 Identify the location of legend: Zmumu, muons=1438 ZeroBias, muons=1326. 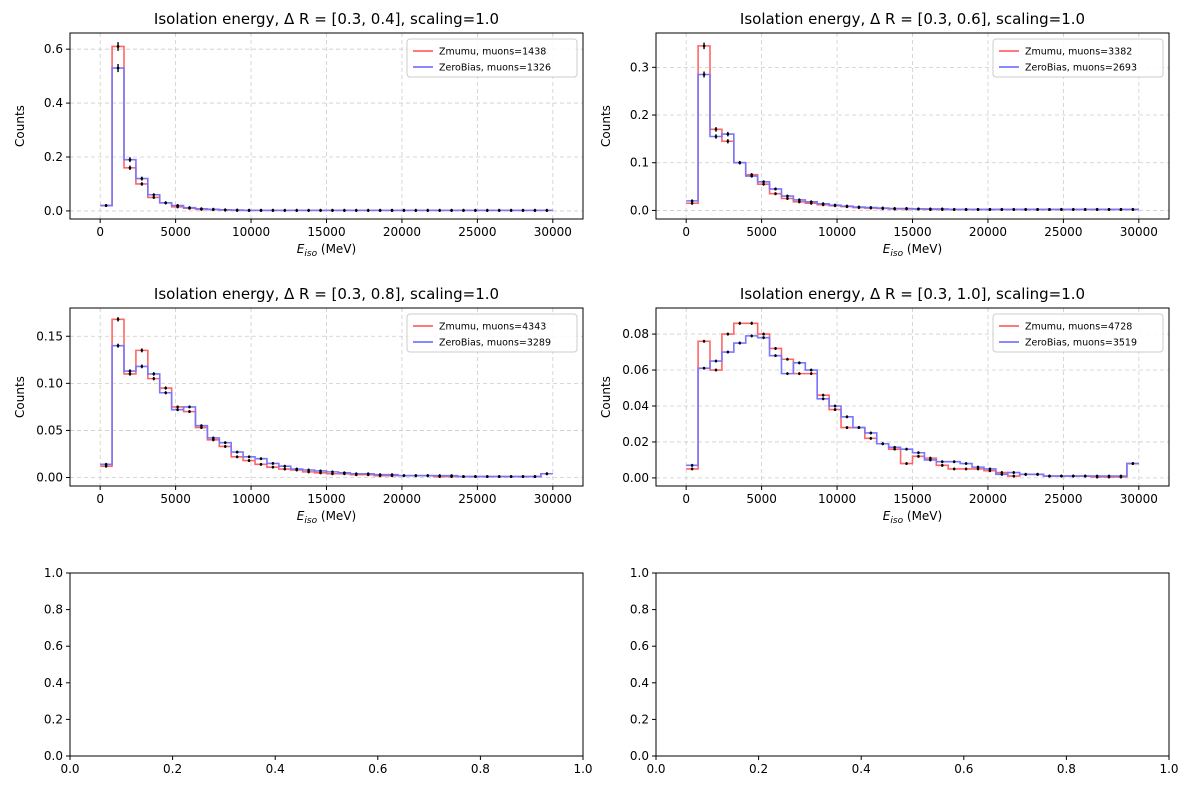
(492, 58).